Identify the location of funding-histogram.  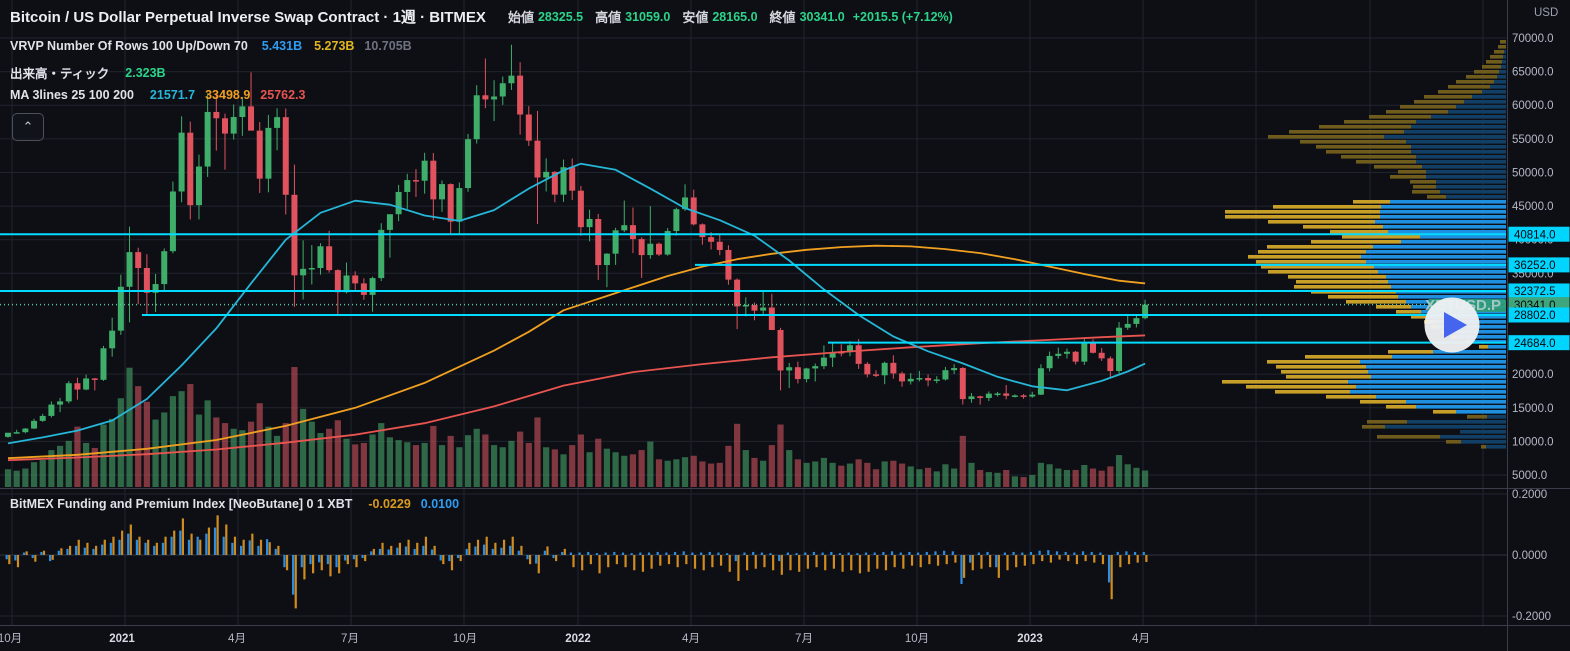
(753, 562).